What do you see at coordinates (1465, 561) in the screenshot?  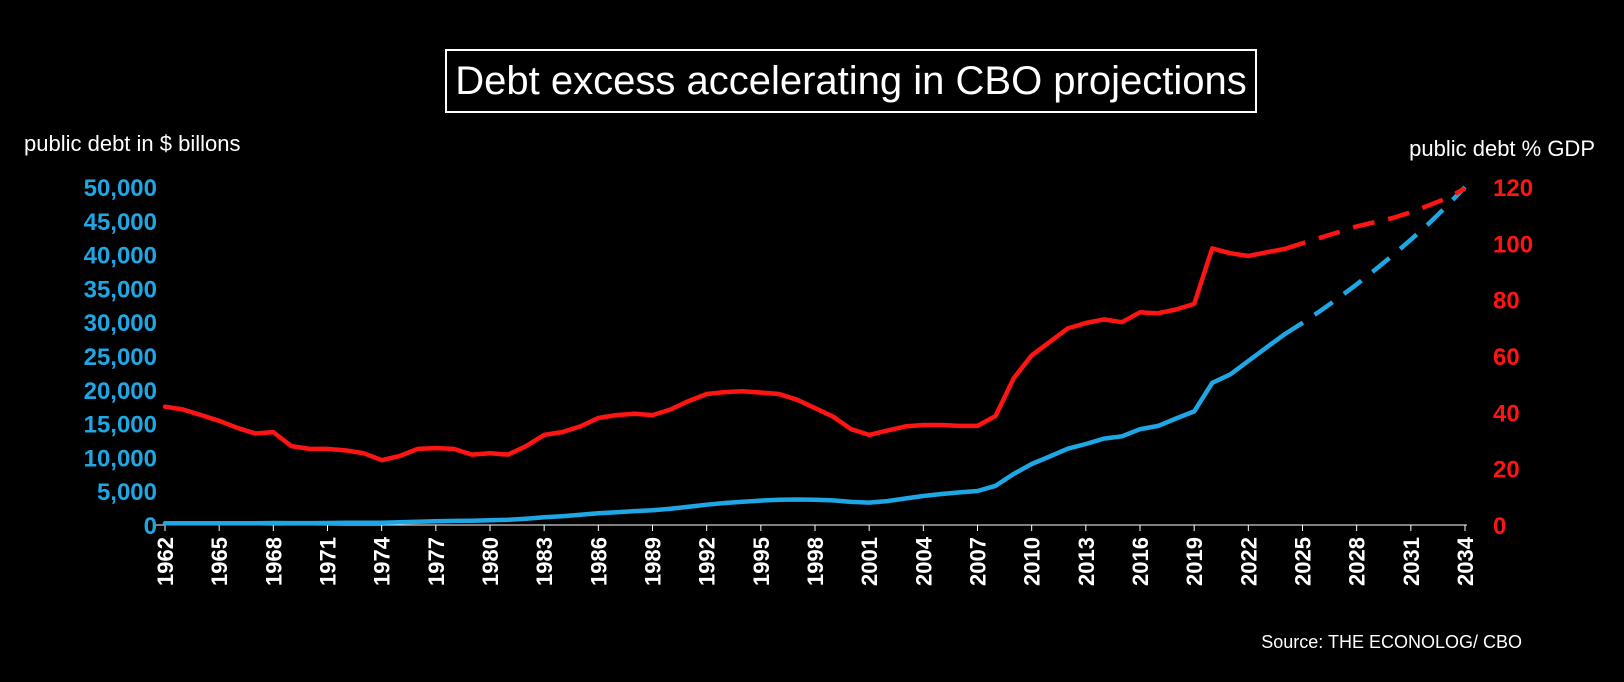 I see `x-tick-label: 2034` at bounding box center [1465, 561].